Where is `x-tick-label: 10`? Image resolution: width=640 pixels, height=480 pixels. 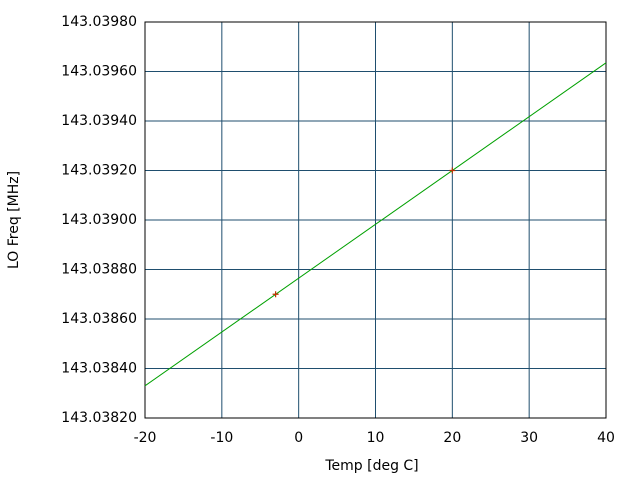
x-tick-label: 10 is located at coordinates (376, 438).